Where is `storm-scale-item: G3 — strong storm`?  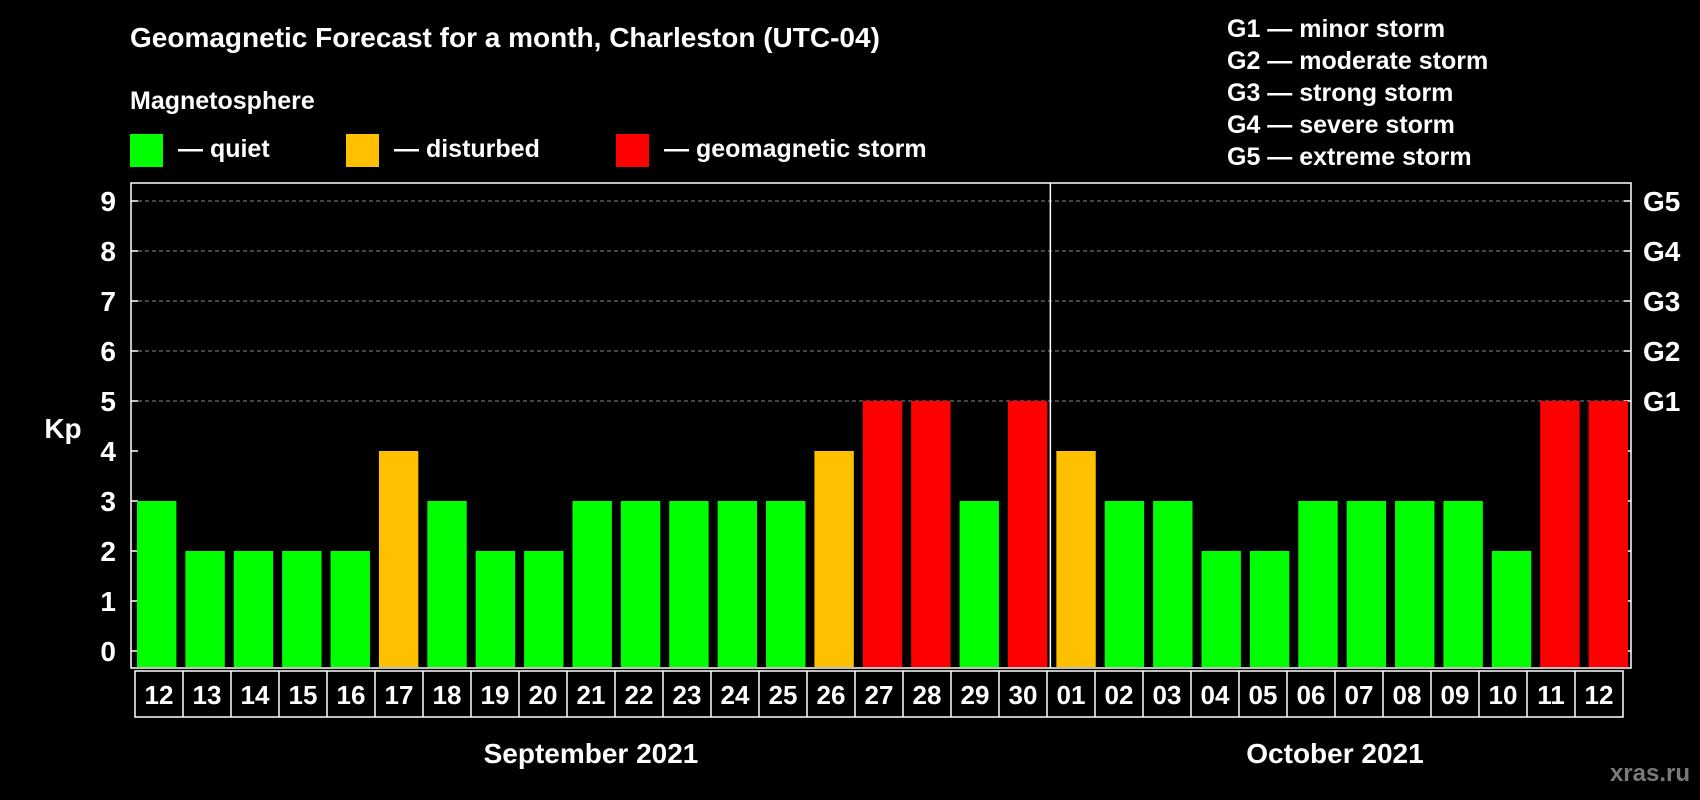 storm-scale-item: G3 — strong storm is located at coordinates (1340, 93).